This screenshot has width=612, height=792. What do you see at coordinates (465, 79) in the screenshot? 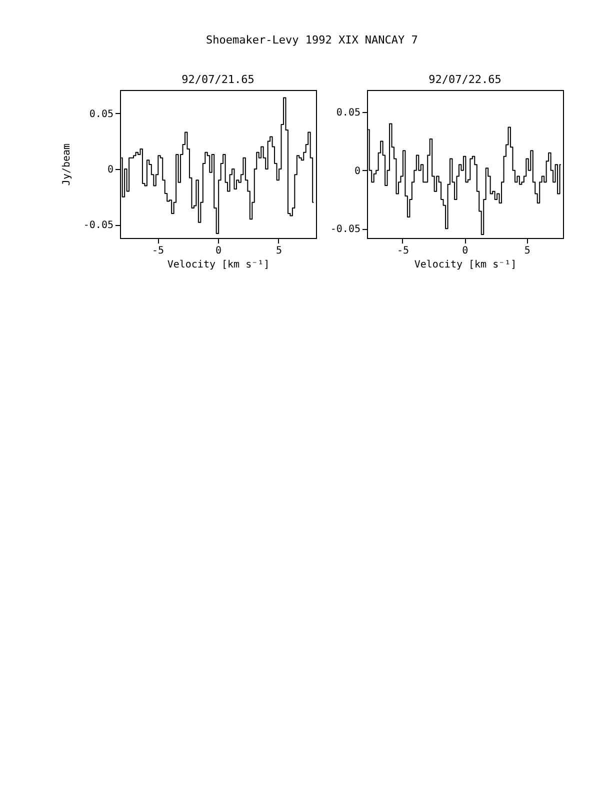
I see `chart-title: 92/07/22.65` at bounding box center [465, 79].